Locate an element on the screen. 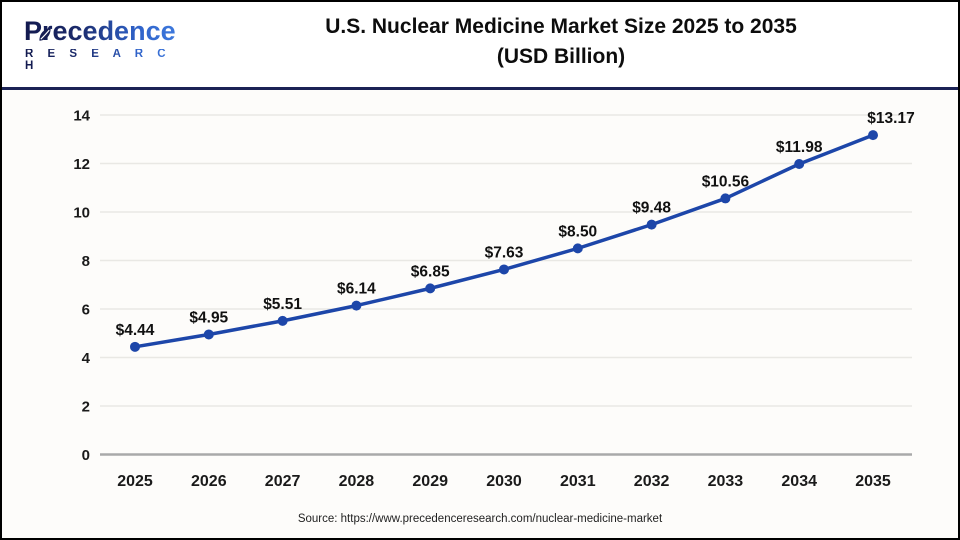 This screenshot has height=540, width=960. x-tick-label: 2032 is located at coordinates (652, 481).